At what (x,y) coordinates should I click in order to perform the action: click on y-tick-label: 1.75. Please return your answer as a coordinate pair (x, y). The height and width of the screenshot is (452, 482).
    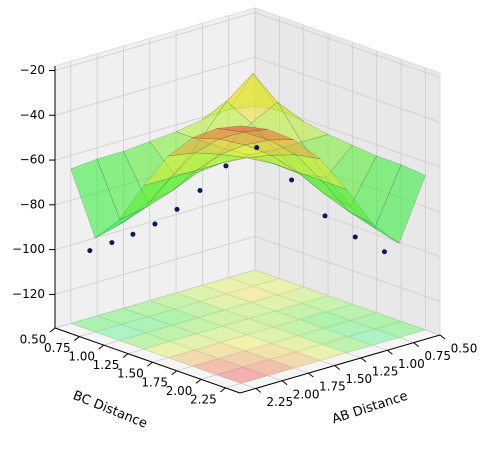
    Looking at the image, I should click on (154, 382).